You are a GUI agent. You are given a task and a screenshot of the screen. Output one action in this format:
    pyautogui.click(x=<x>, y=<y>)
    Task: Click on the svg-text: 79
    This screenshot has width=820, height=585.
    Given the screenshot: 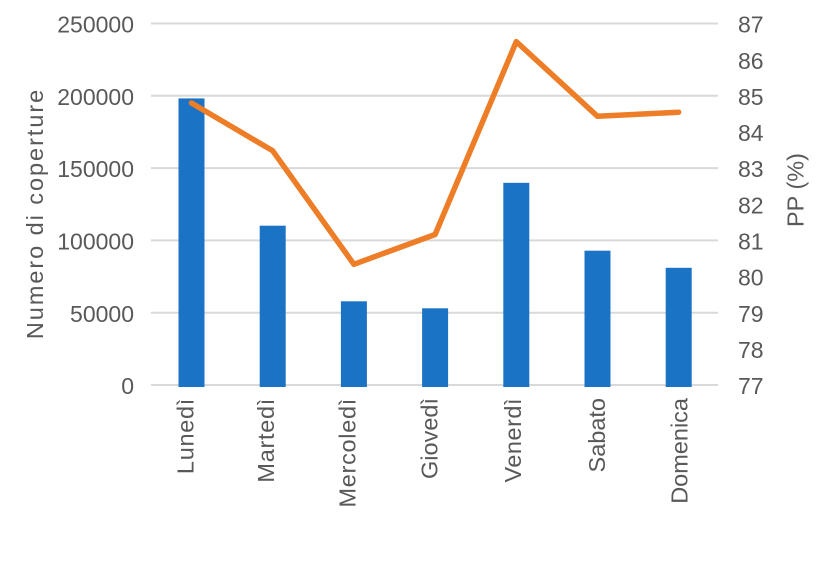 What is the action you would take?
    pyautogui.click(x=751, y=314)
    